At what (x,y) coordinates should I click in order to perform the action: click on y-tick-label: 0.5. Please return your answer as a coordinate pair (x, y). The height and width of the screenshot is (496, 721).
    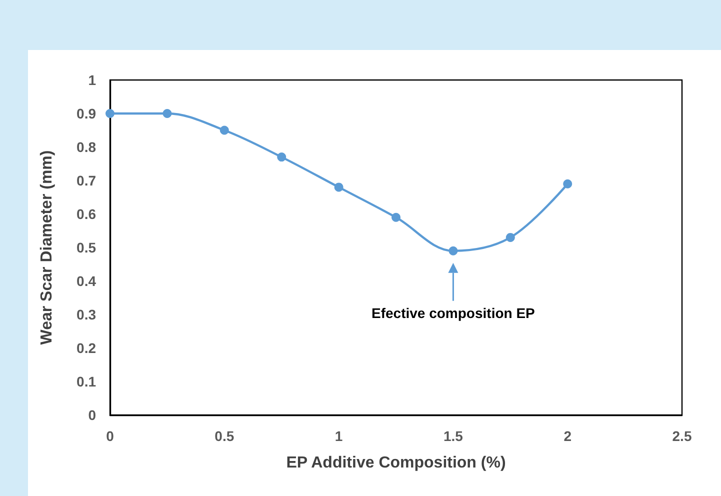
    Looking at the image, I should click on (86, 248).